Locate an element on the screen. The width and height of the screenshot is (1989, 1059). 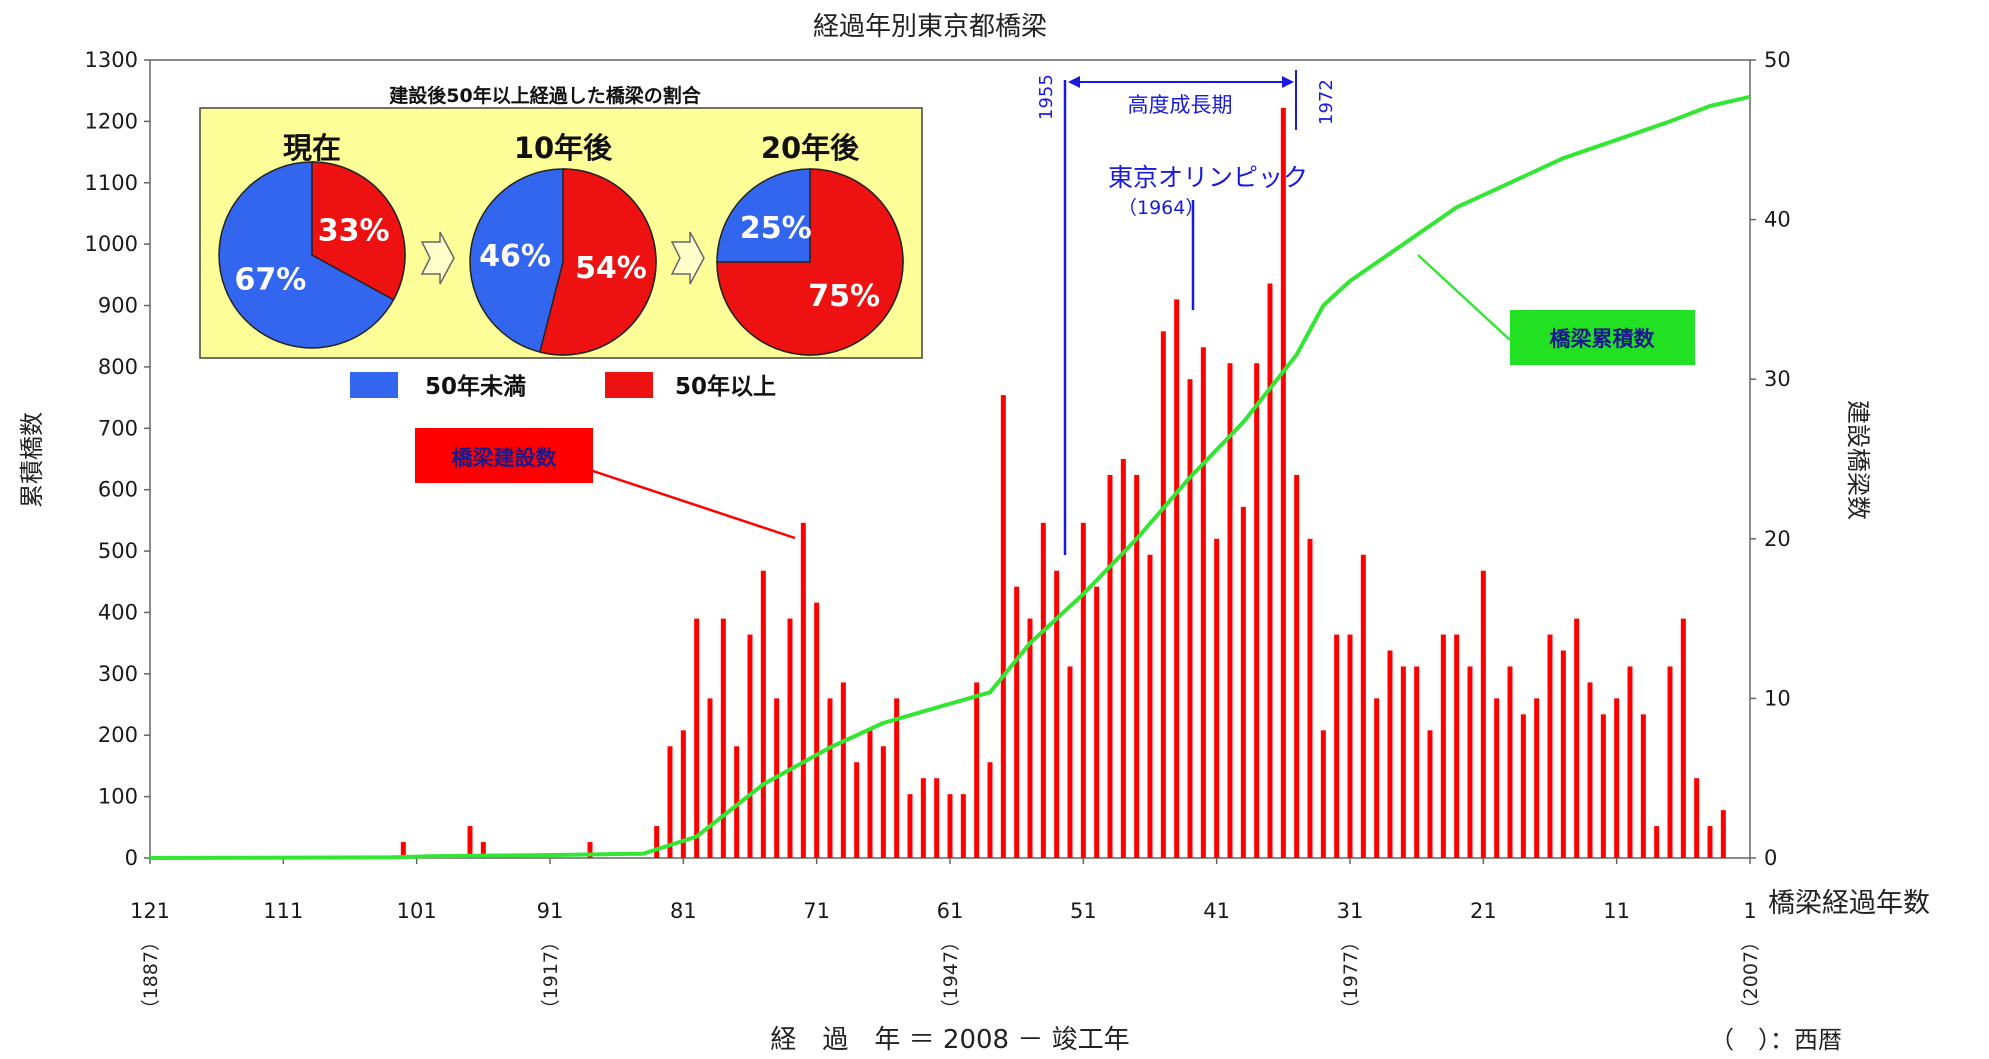
left-tick-label: 700 is located at coordinates (118, 428).